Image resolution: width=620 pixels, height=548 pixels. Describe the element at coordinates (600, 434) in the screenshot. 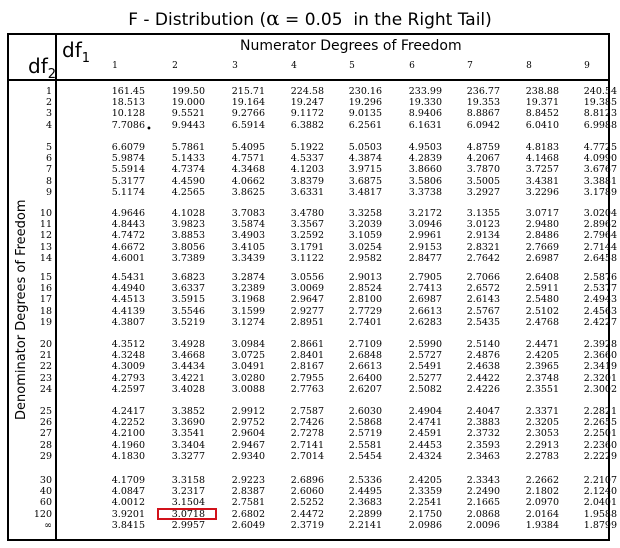

I see `table-cell: 2.2501` at that location.